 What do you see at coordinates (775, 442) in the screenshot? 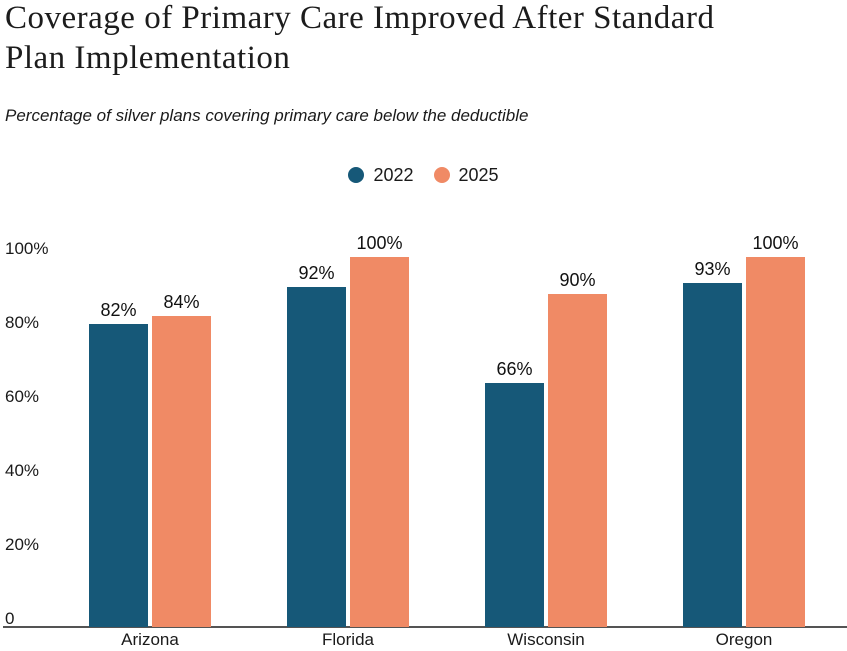
I see `bar-2025-oregon` at bounding box center [775, 442].